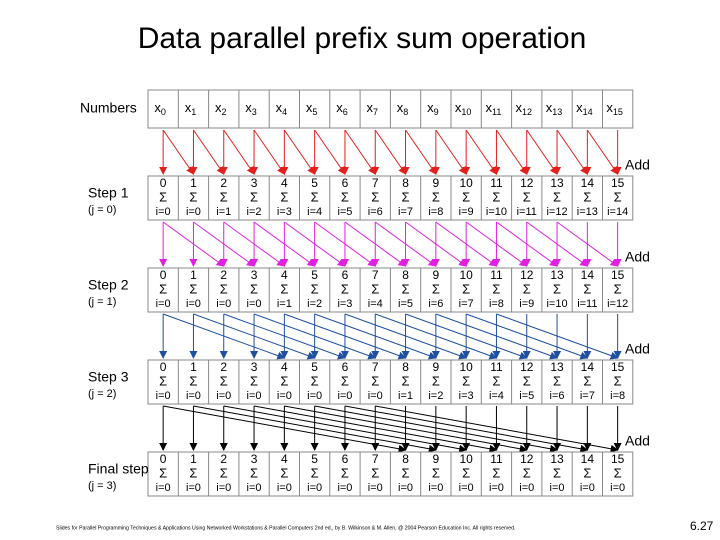 Image resolution: width=720 pixels, height=540 pixels. I want to click on lower-limit: i=7, so click(466, 304).